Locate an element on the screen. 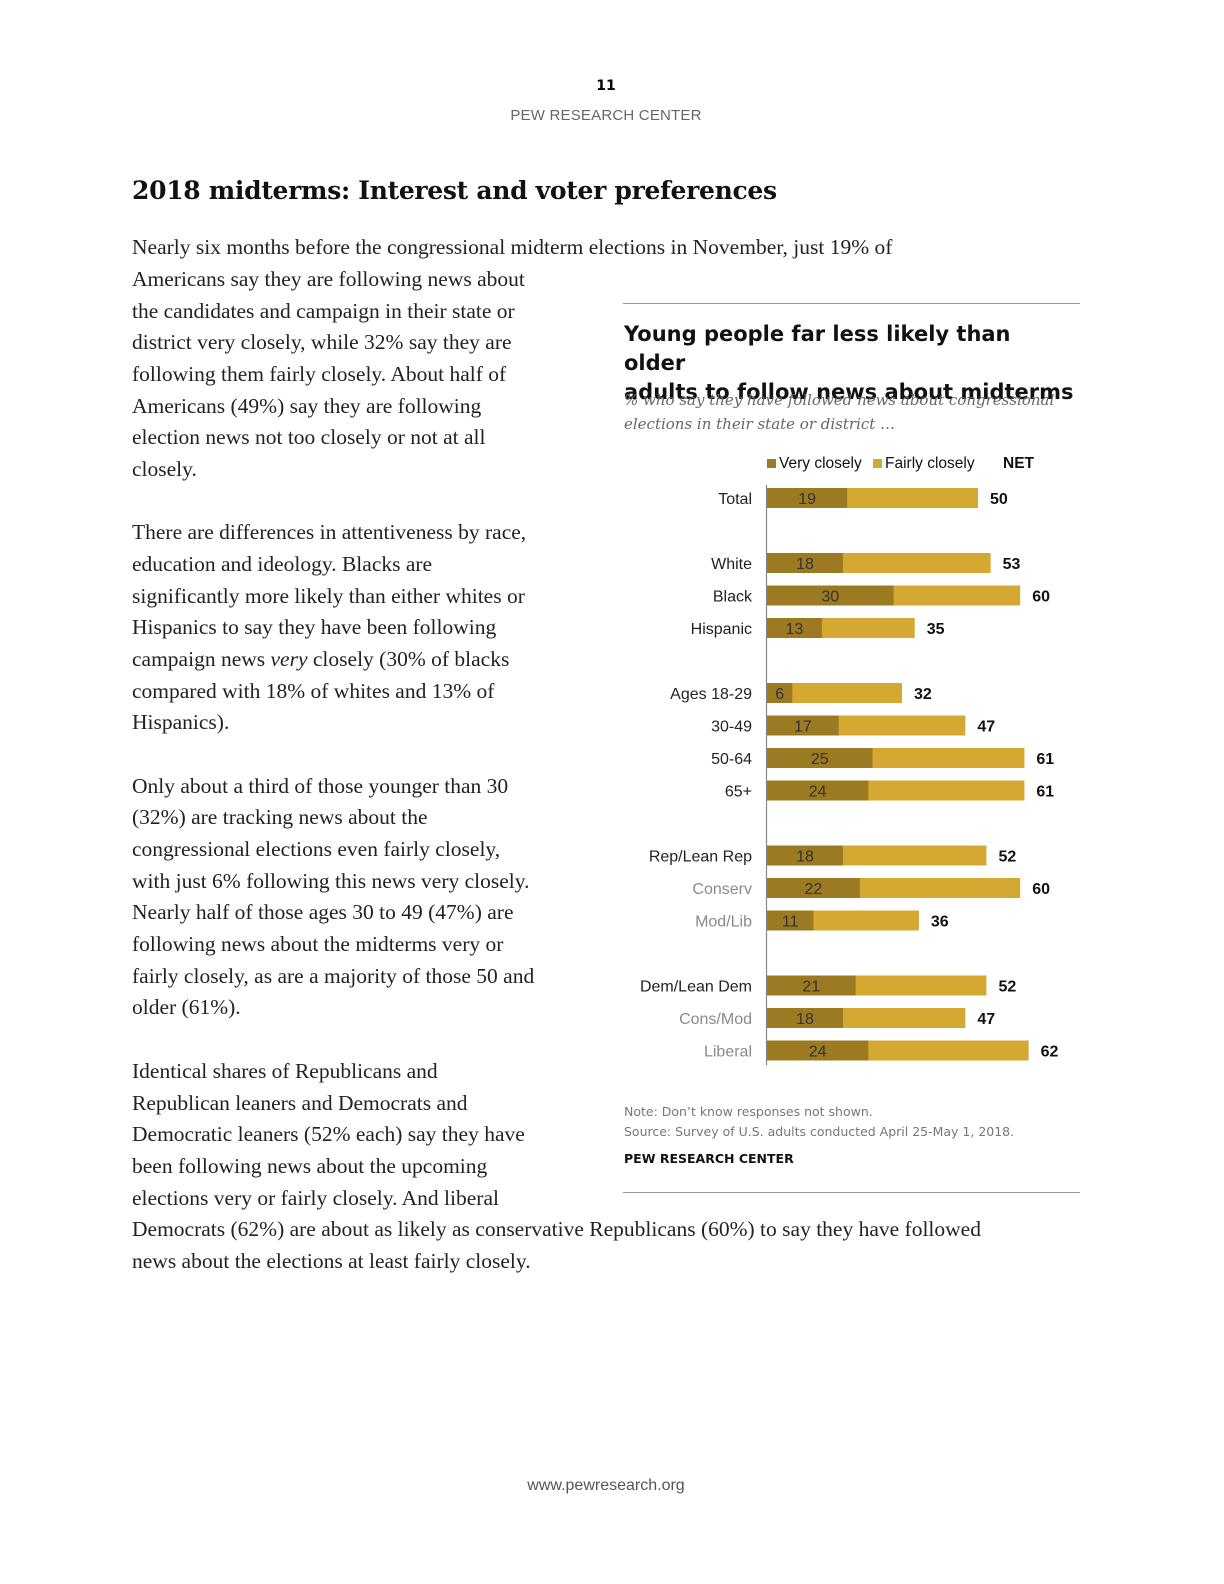  text-line: been following news about the upcoming is located at coordinates (310, 1166).